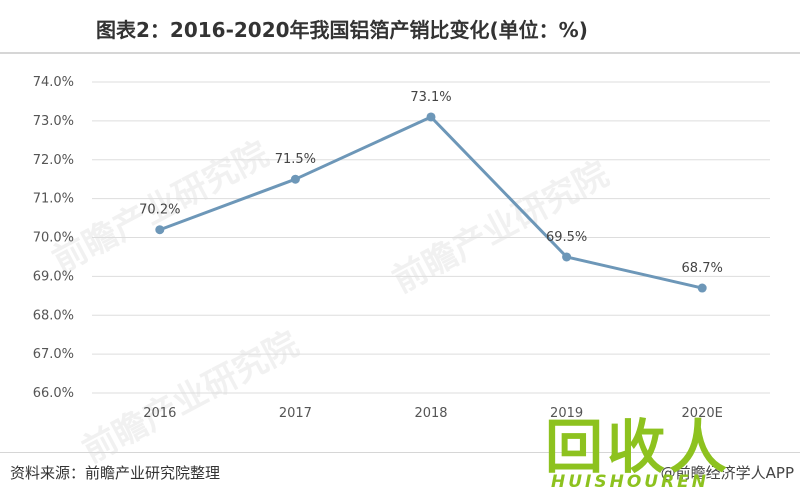 This screenshot has height=500, width=800. I want to click on footer-divider, so click(400, 452).